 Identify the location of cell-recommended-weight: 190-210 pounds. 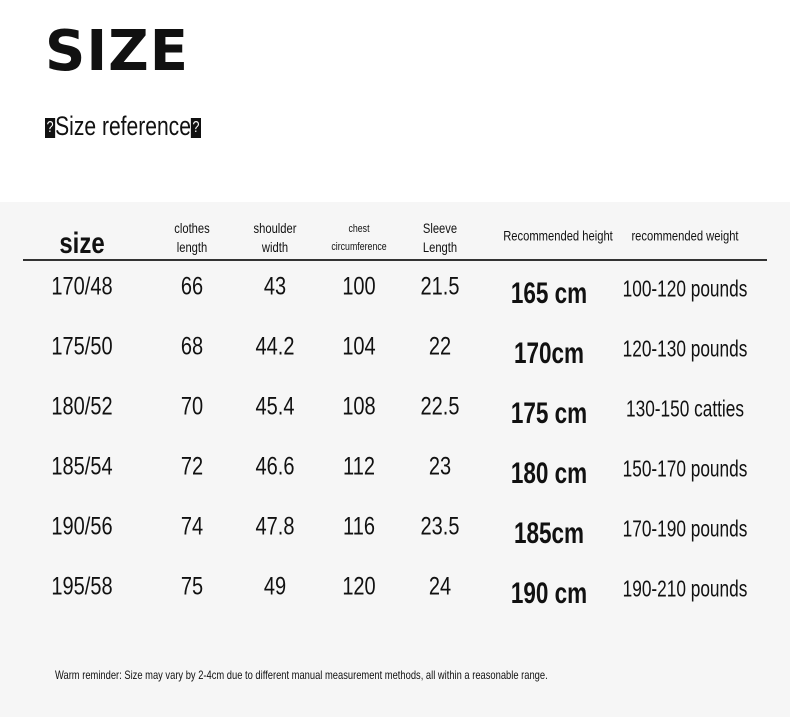
(685, 588).